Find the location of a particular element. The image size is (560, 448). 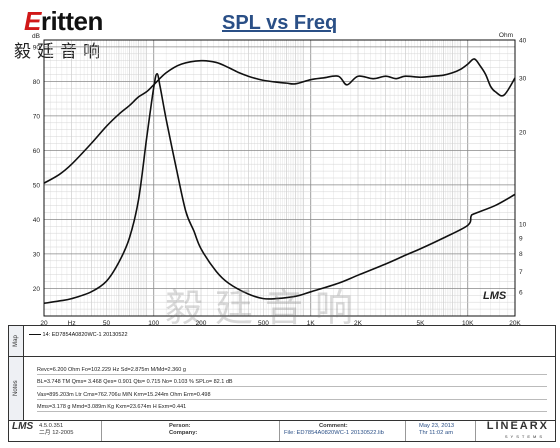

y-right-tick-5: 20 is located at coordinates (523, 133).